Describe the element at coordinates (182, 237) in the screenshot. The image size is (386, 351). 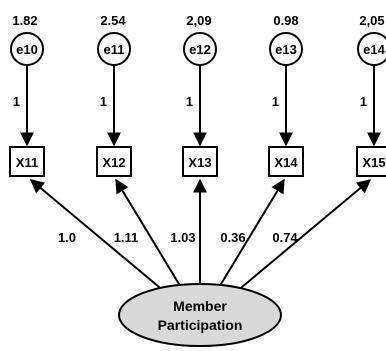
I see `loading-value-x13: 1.03` at that location.